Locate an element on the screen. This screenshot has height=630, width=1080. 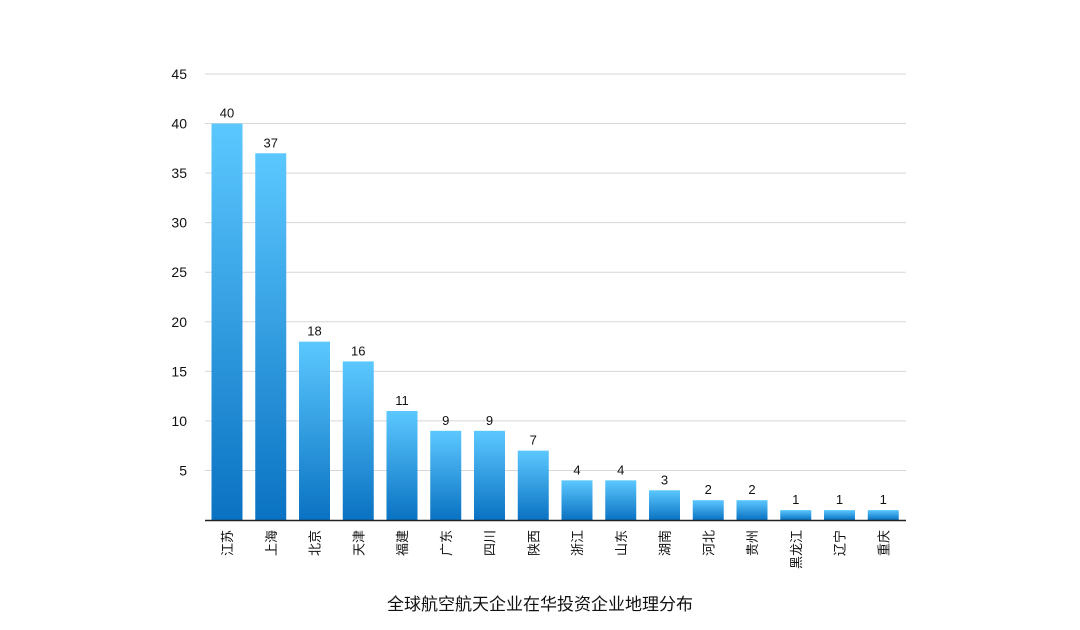
data-label: 40 is located at coordinates (227, 113).